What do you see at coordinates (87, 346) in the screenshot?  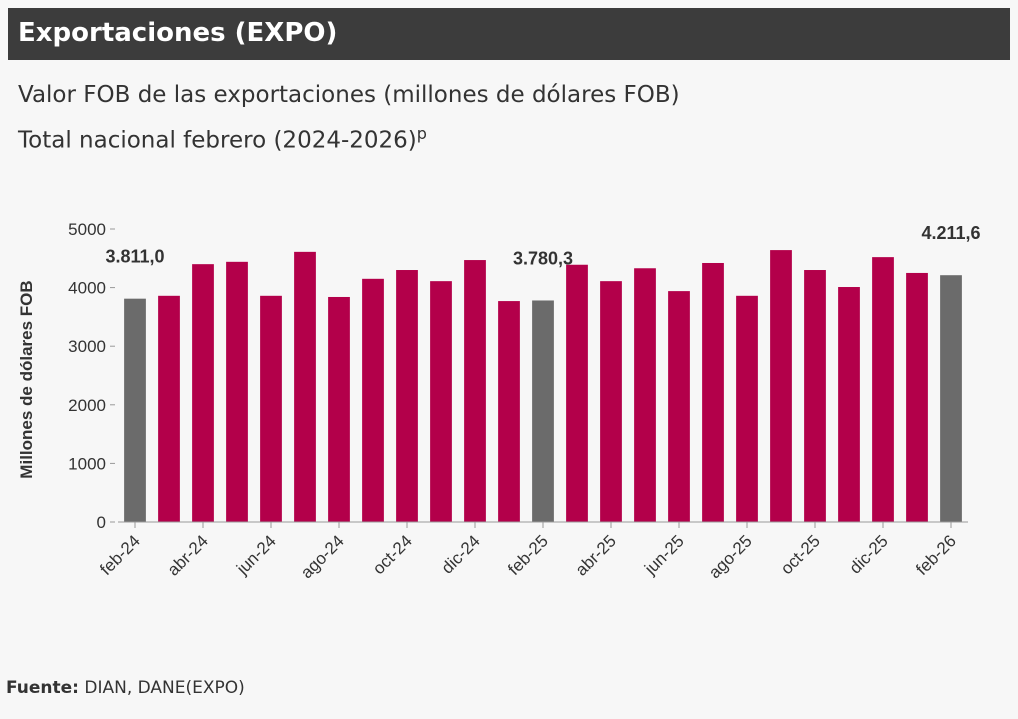 I see `y-tick-label: 3000` at bounding box center [87, 346].